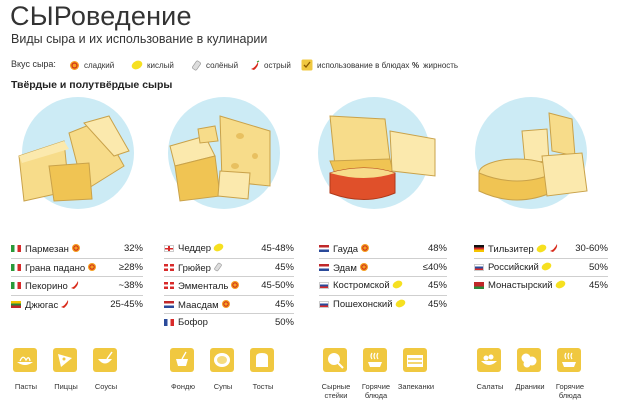 The width and height of the screenshot is (620, 401). I want to click on casserole-icon, so click(415, 361).